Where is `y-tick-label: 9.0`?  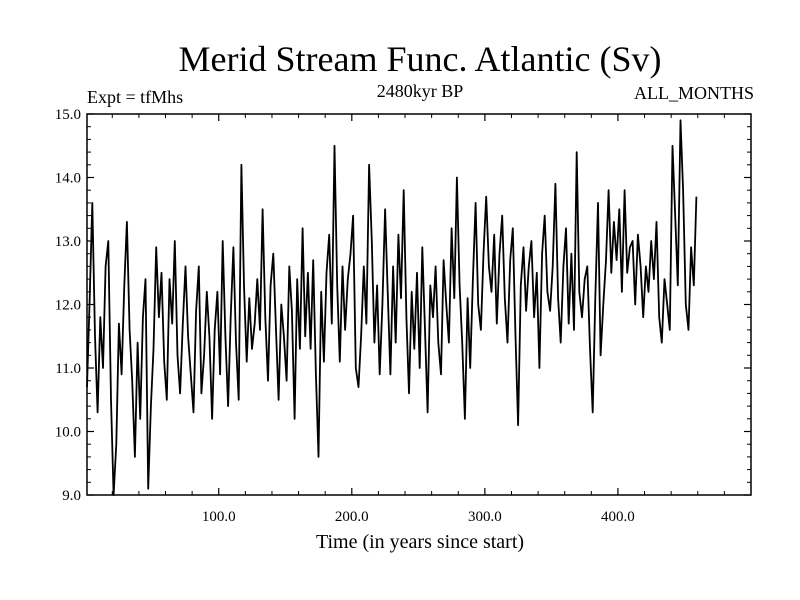
y-tick-label: 9.0 is located at coordinates (71, 496).